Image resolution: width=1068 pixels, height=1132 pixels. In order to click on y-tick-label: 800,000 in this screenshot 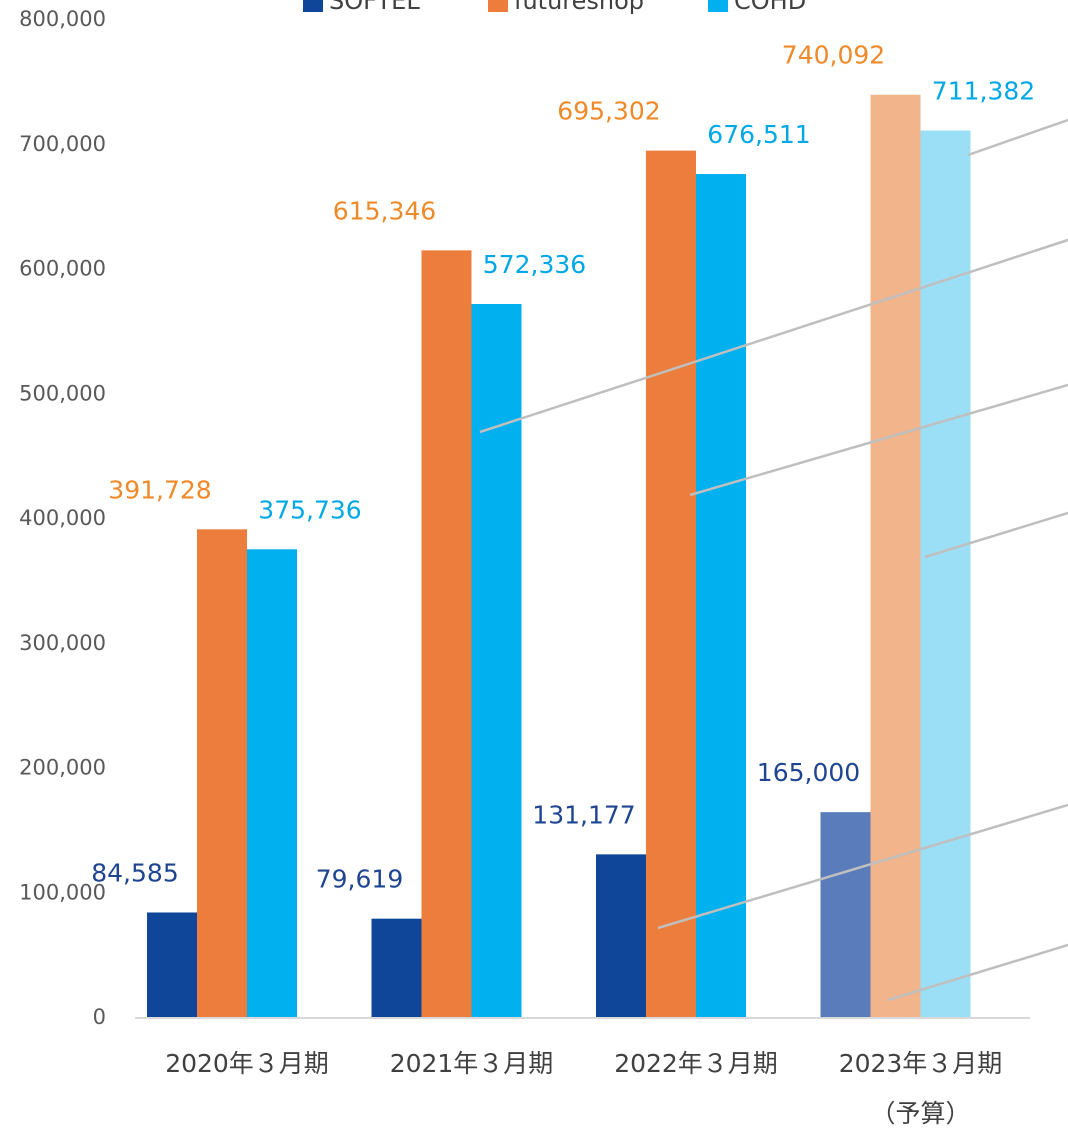, I will do `click(62, 19)`.